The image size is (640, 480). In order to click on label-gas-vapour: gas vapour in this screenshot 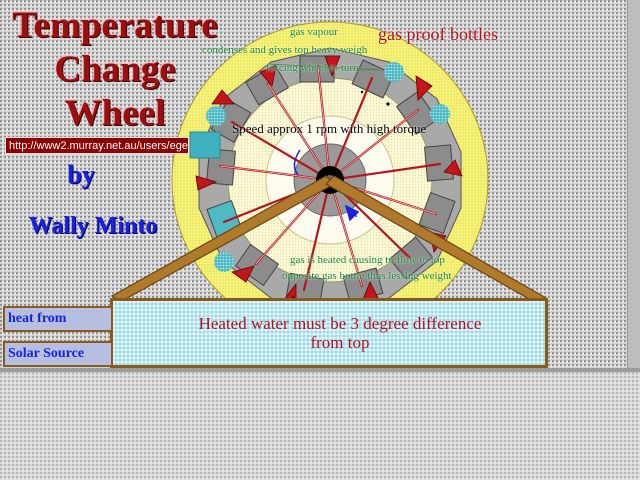, I will do `click(314, 32)`.